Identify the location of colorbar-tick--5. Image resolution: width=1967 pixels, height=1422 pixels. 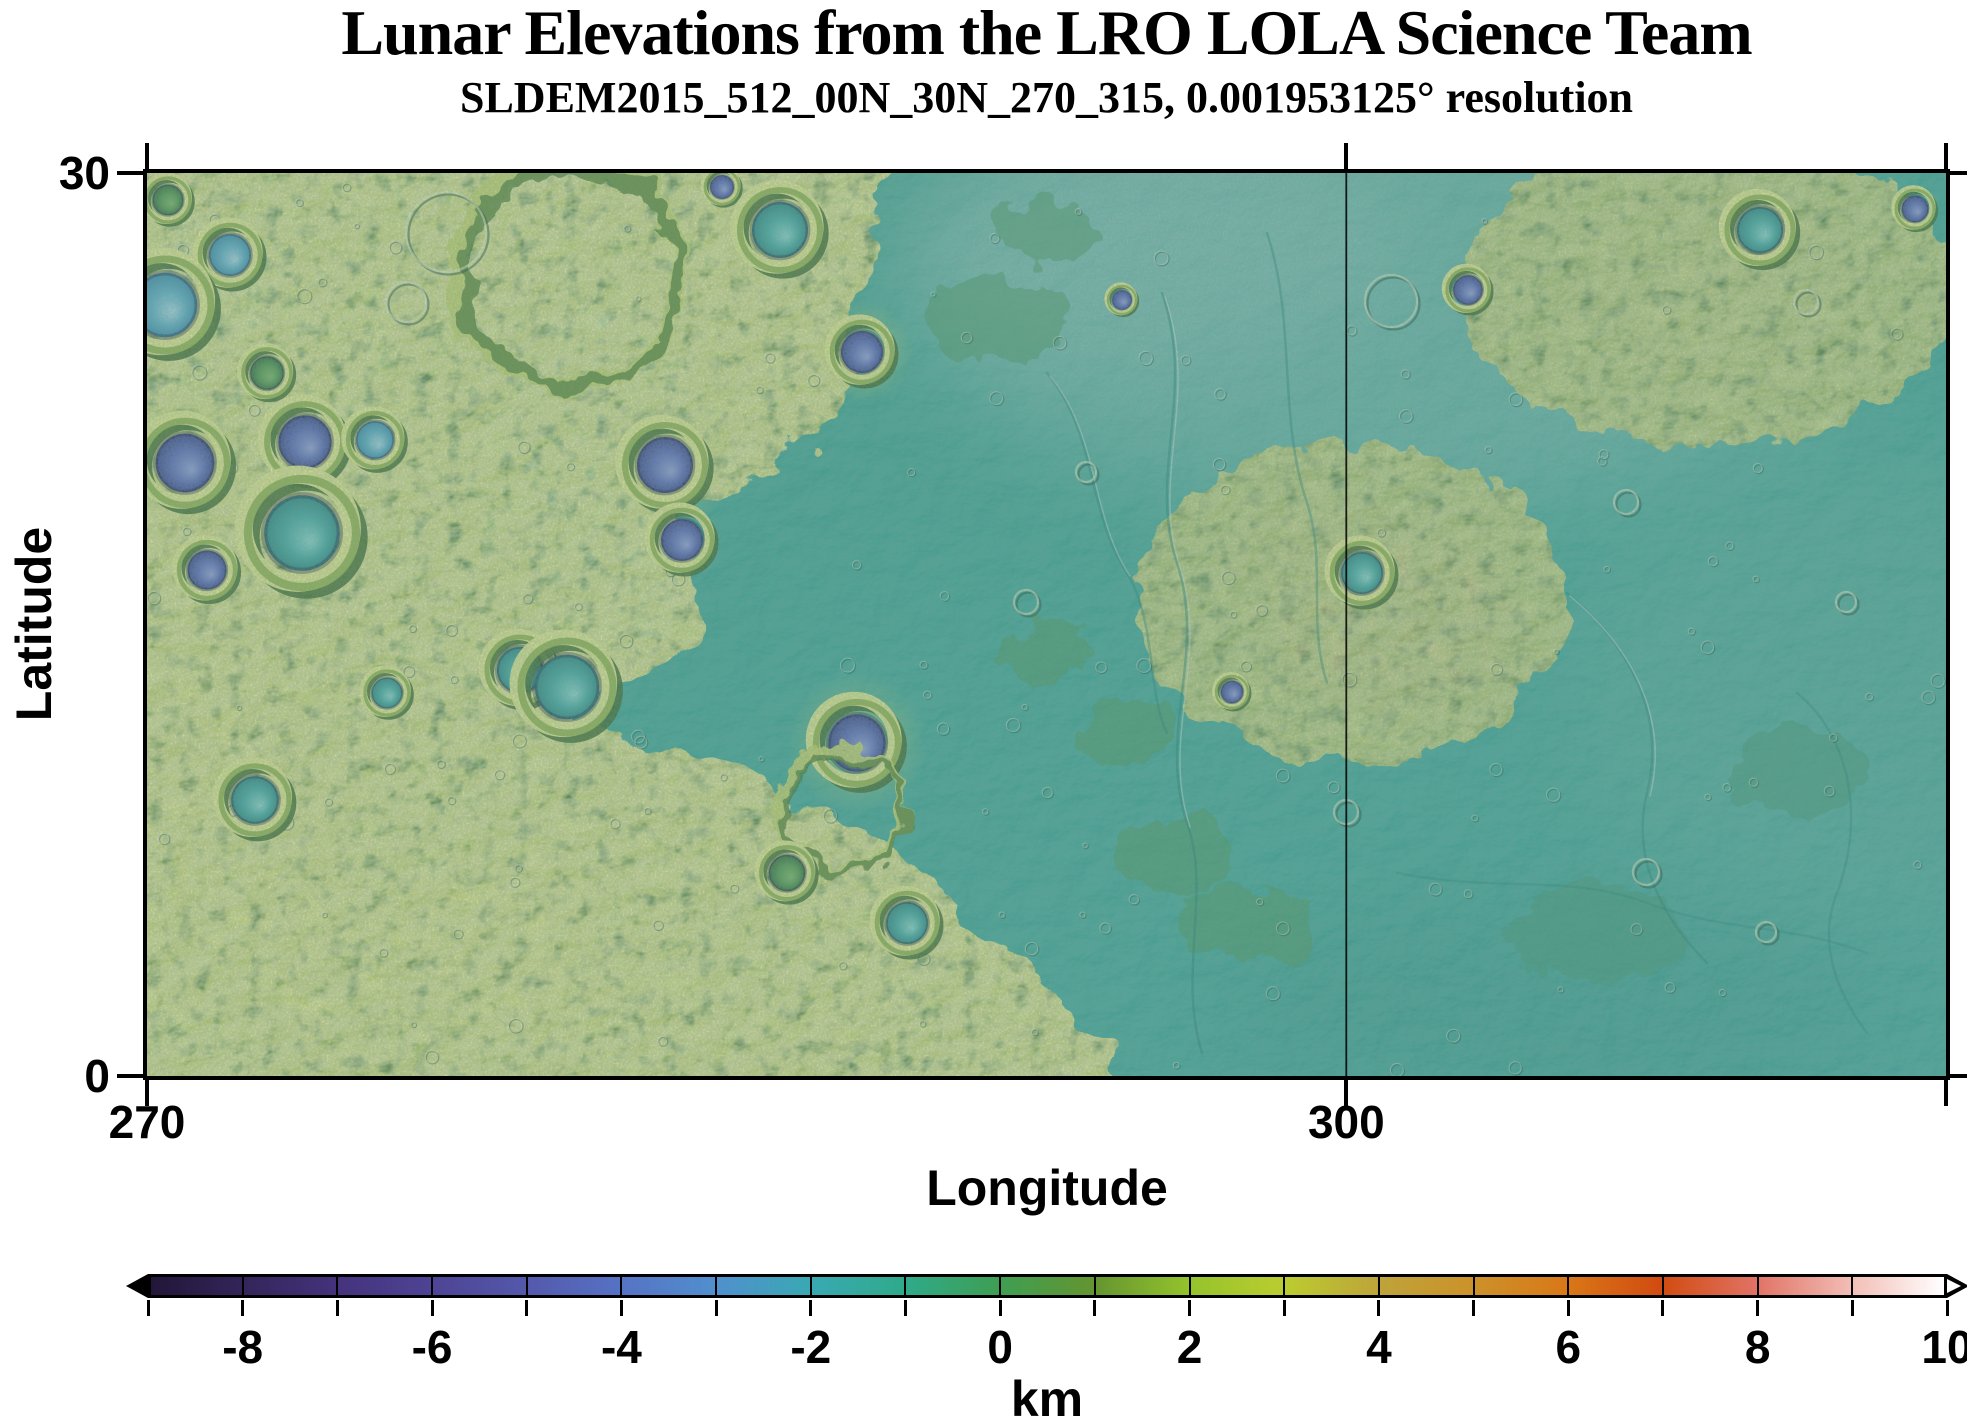
(527, 1308).